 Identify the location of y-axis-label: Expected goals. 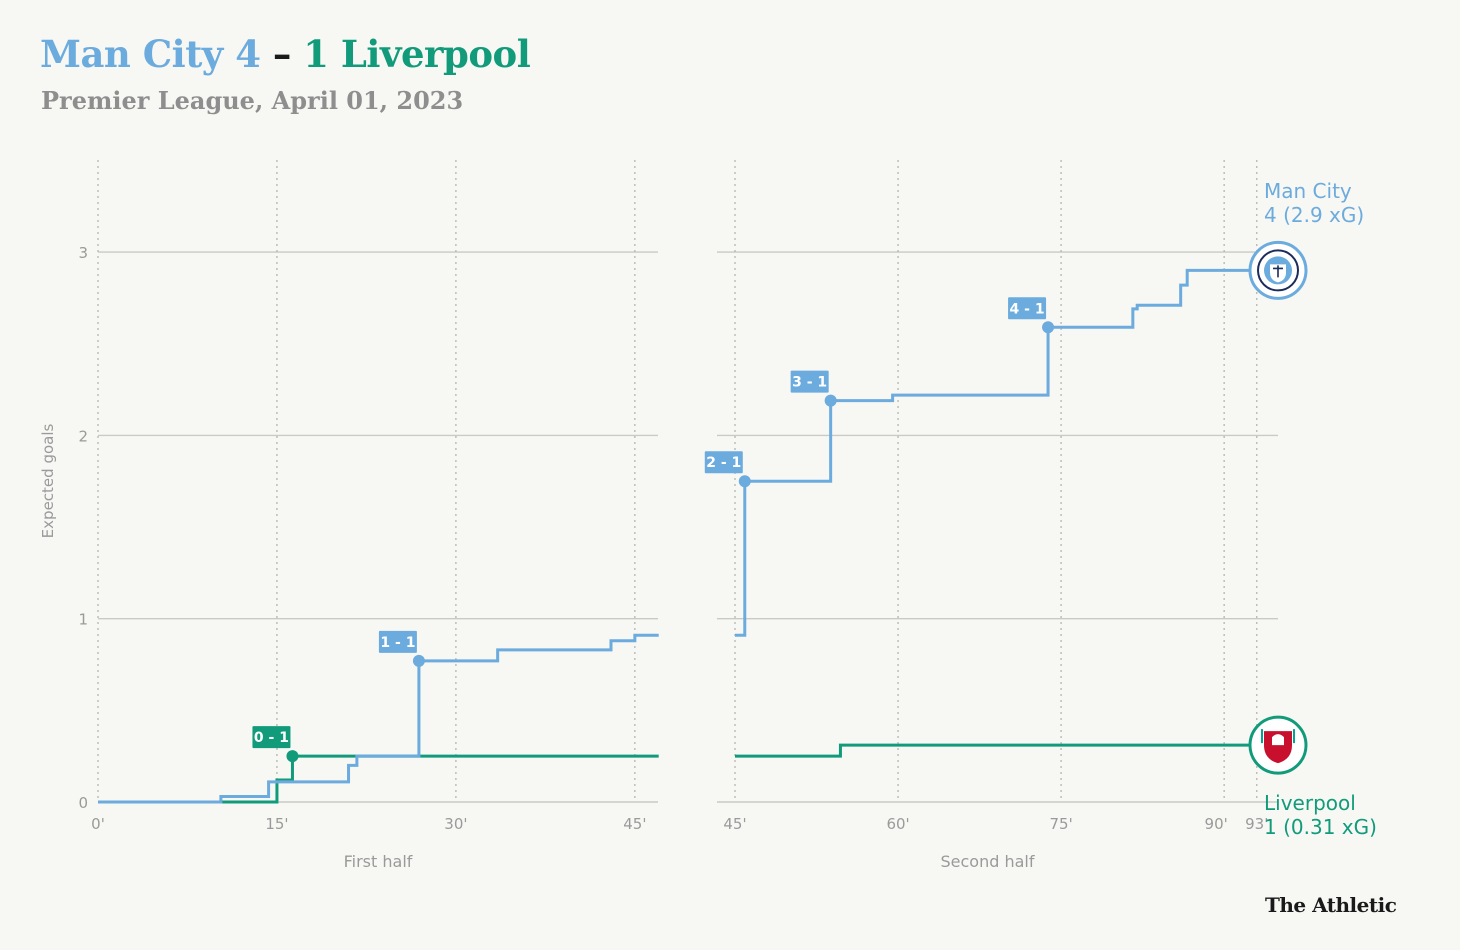
(48, 481).